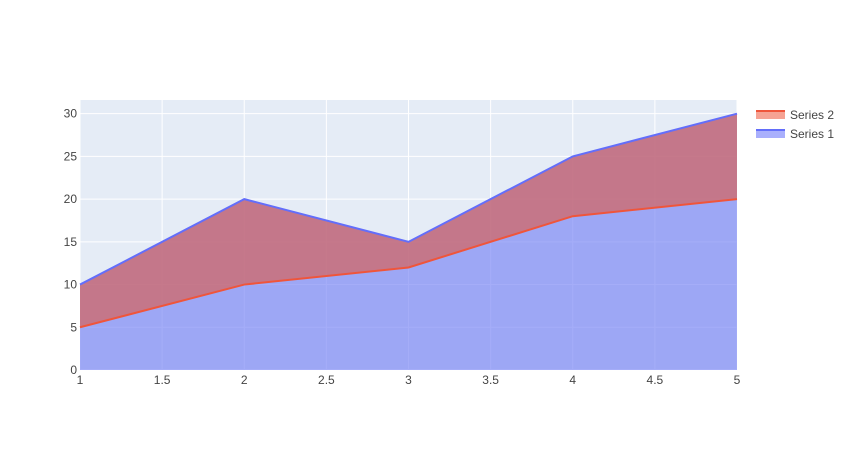 This screenshot has height=455, width=857. I want to click on x-tick-label: 1.5, so click(162, 380).